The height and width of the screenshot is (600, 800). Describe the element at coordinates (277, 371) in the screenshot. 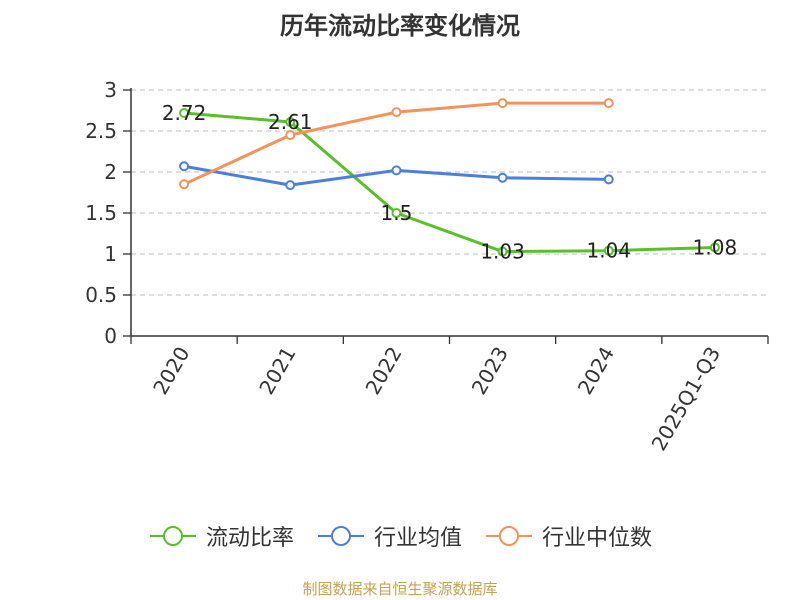

I see `x-tick-label: 2021` at that location.